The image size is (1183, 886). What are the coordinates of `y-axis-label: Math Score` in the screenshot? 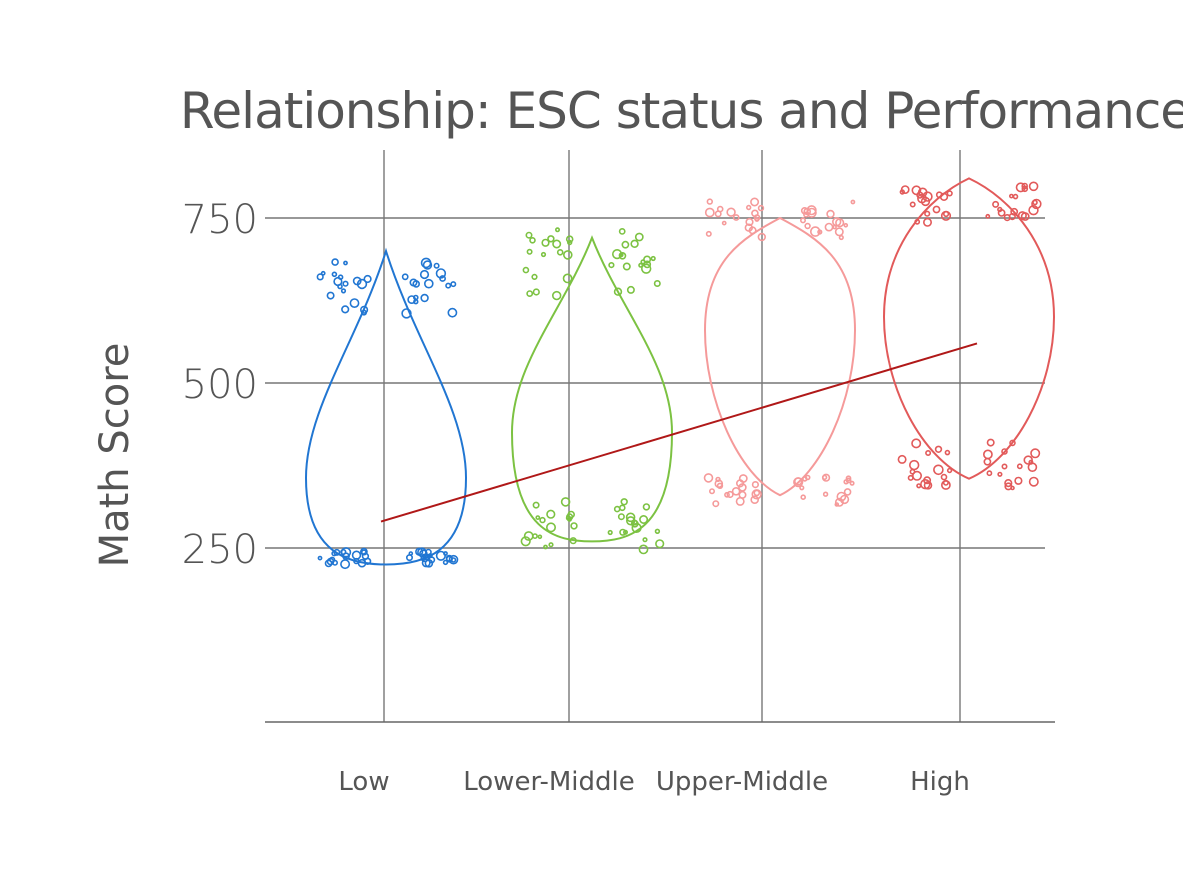 It's located at (115, 455).